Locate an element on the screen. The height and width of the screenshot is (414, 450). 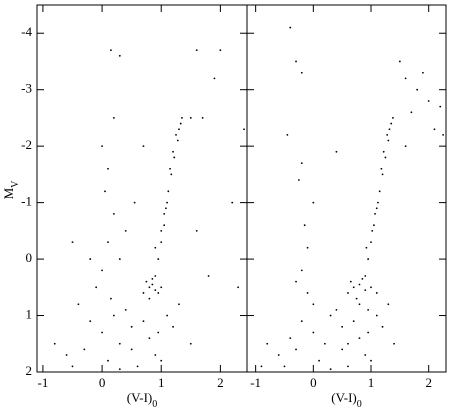
y-axis-label: MV is located at coordinates (11, 190).